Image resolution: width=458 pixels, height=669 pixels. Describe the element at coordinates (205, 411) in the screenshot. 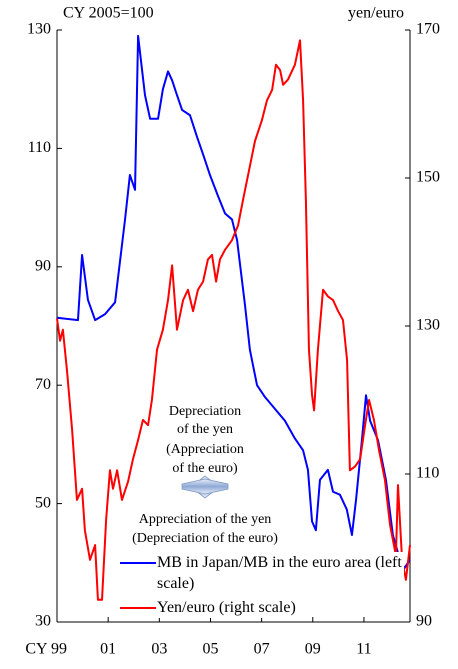

I see `annotation: Depreciation` at that location.